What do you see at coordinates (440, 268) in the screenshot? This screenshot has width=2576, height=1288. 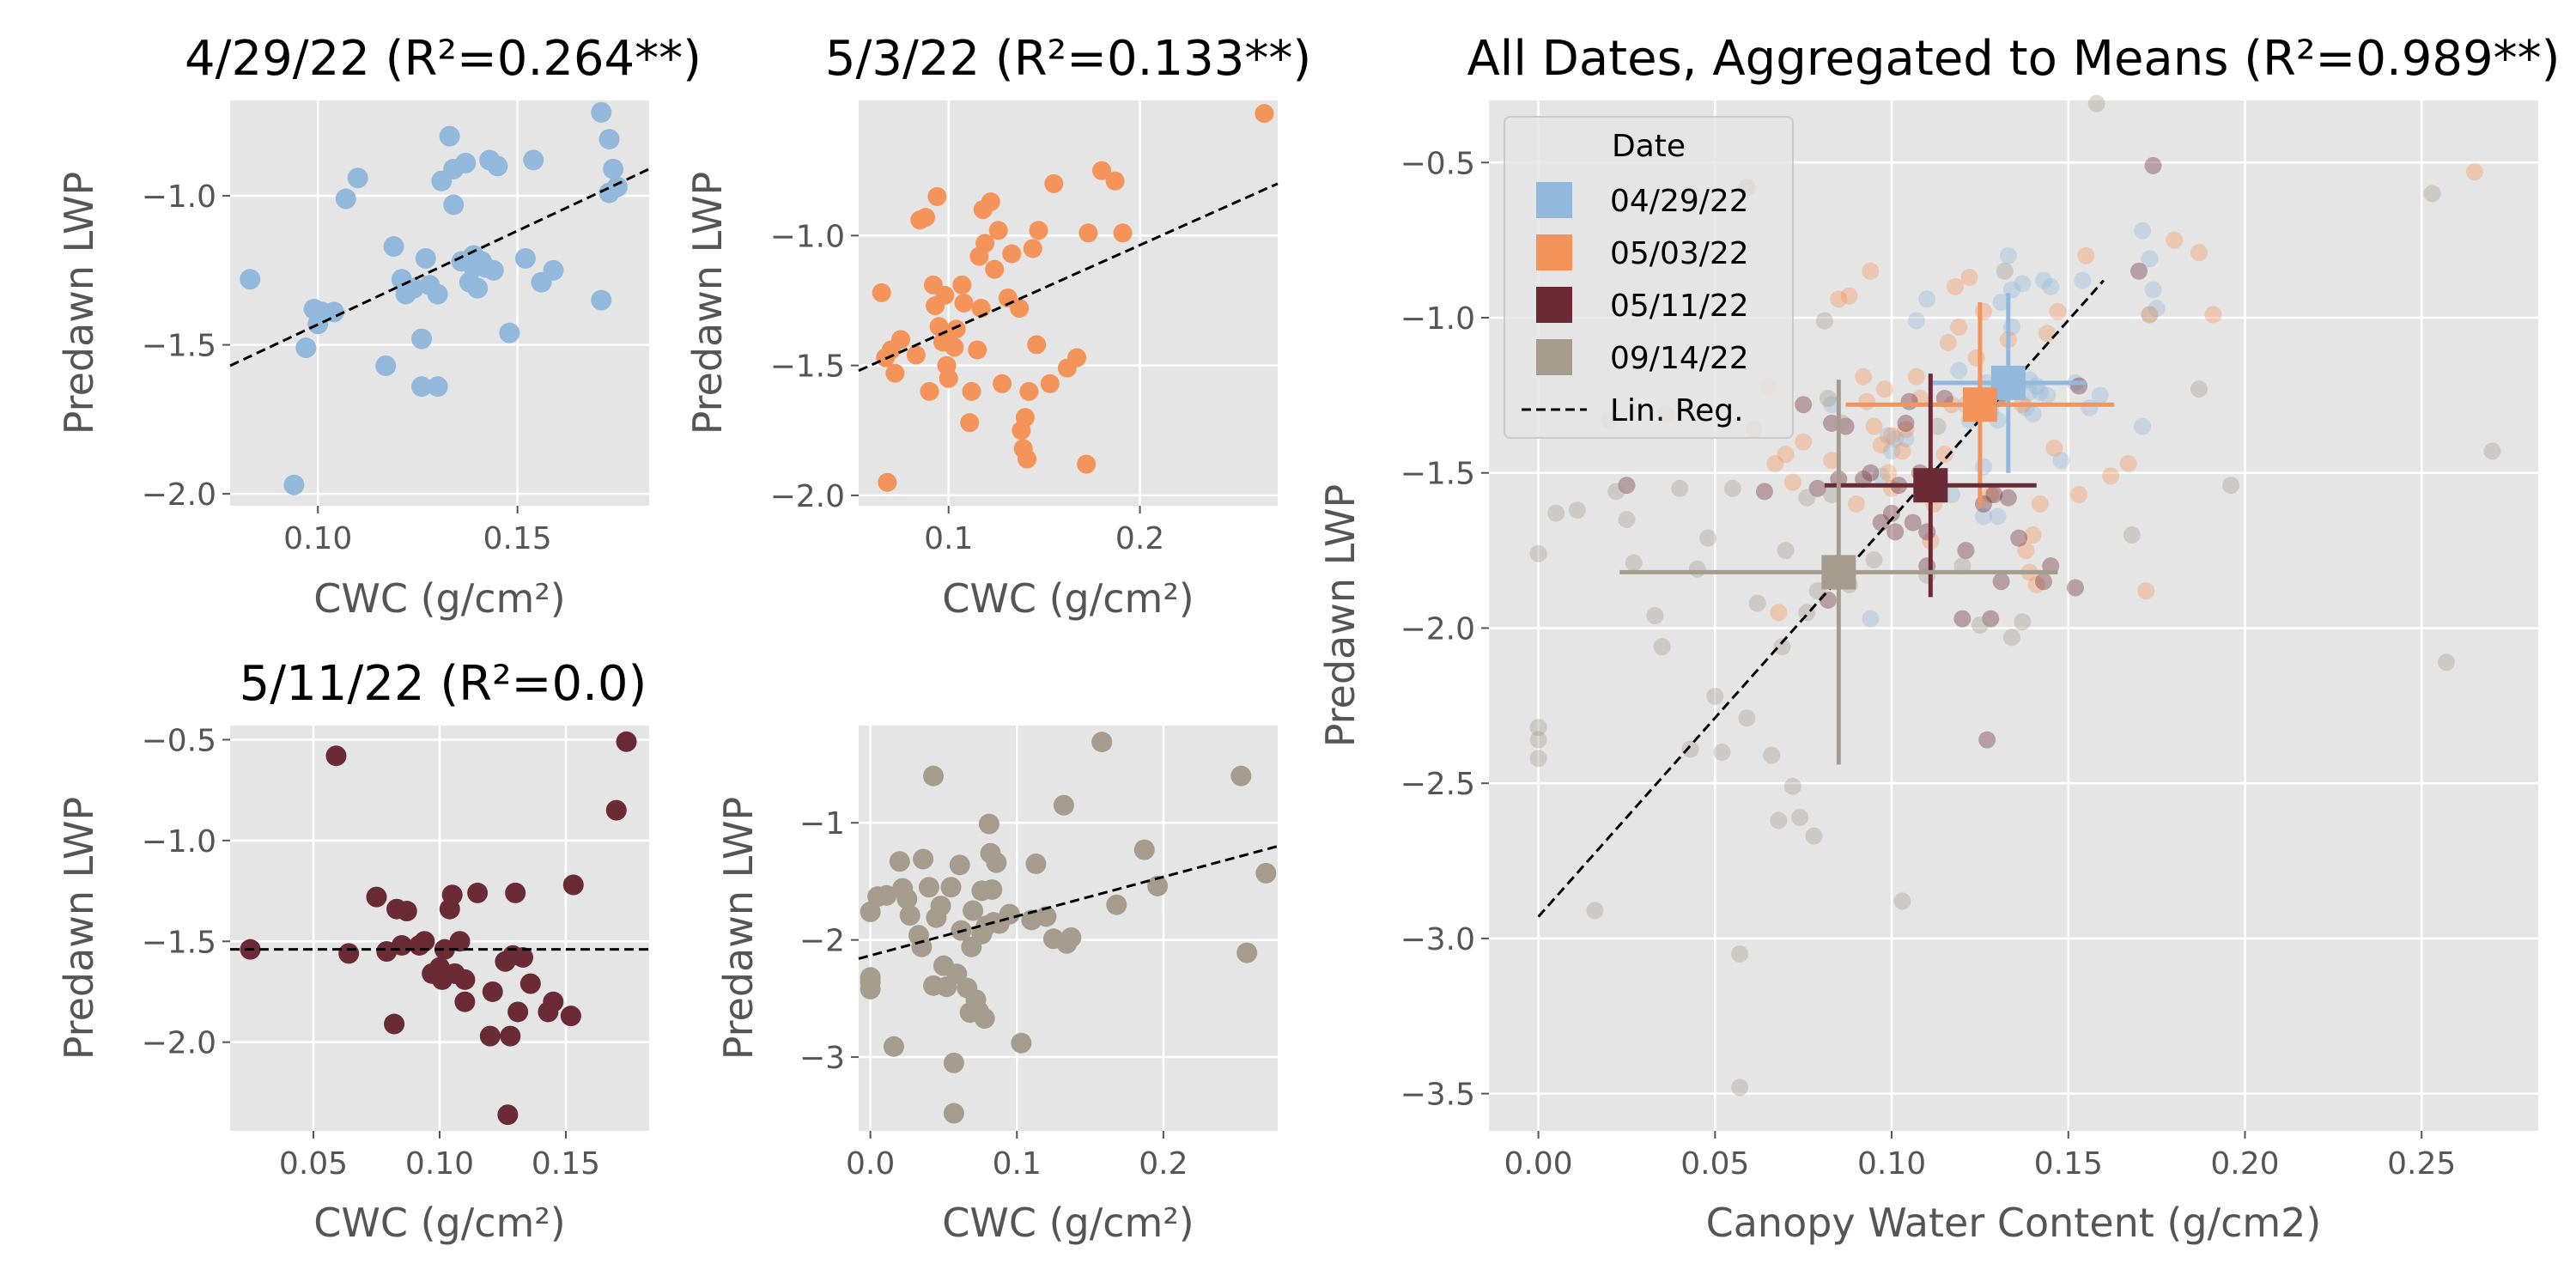 I see `regression-line` at bounding box center [440, 268].